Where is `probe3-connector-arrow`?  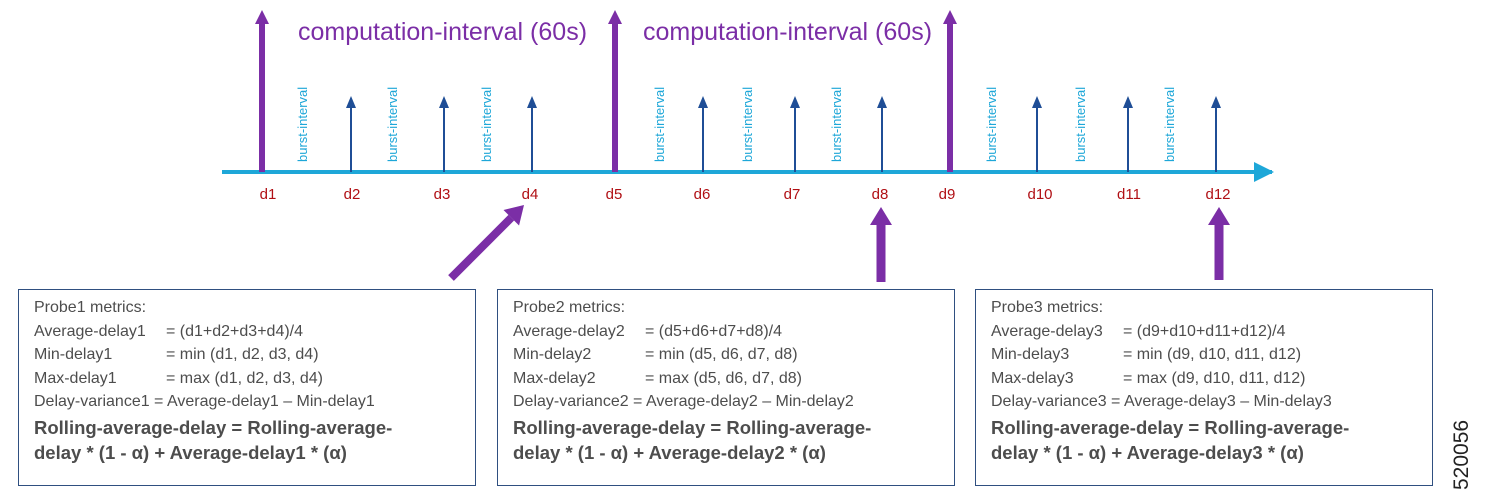 probe3-connector-arrow is located at coordinates (1219, 243).